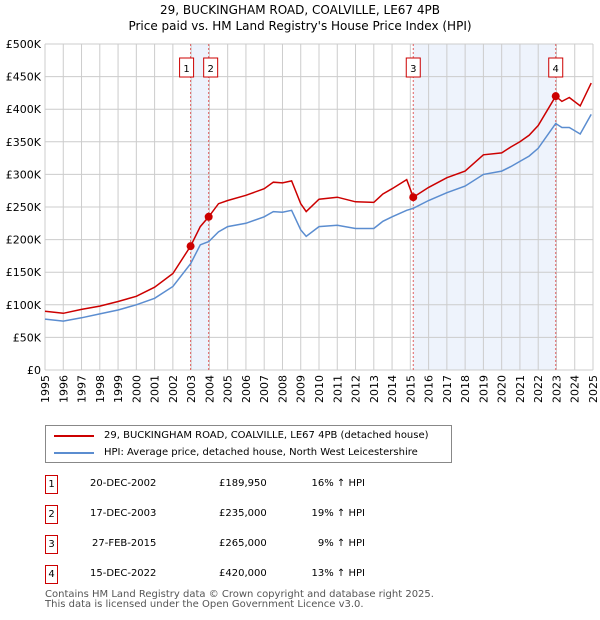 This screenshot has height=620, width=600. I want to click on x-tick-label: 2008, so click(282, 389).